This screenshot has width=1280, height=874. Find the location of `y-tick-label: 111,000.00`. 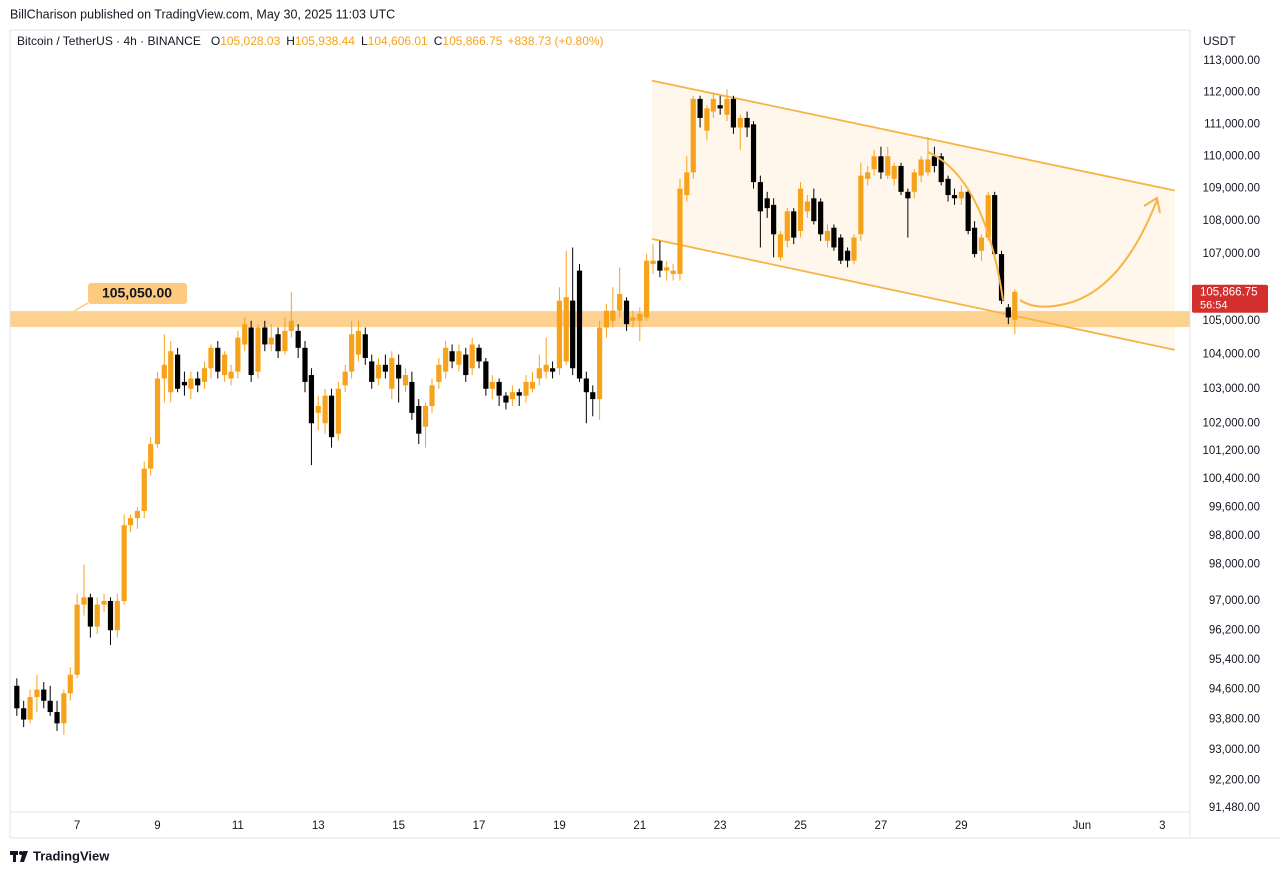

y-tick-label: 111,000.00 is located at coordinates (1232, 124).